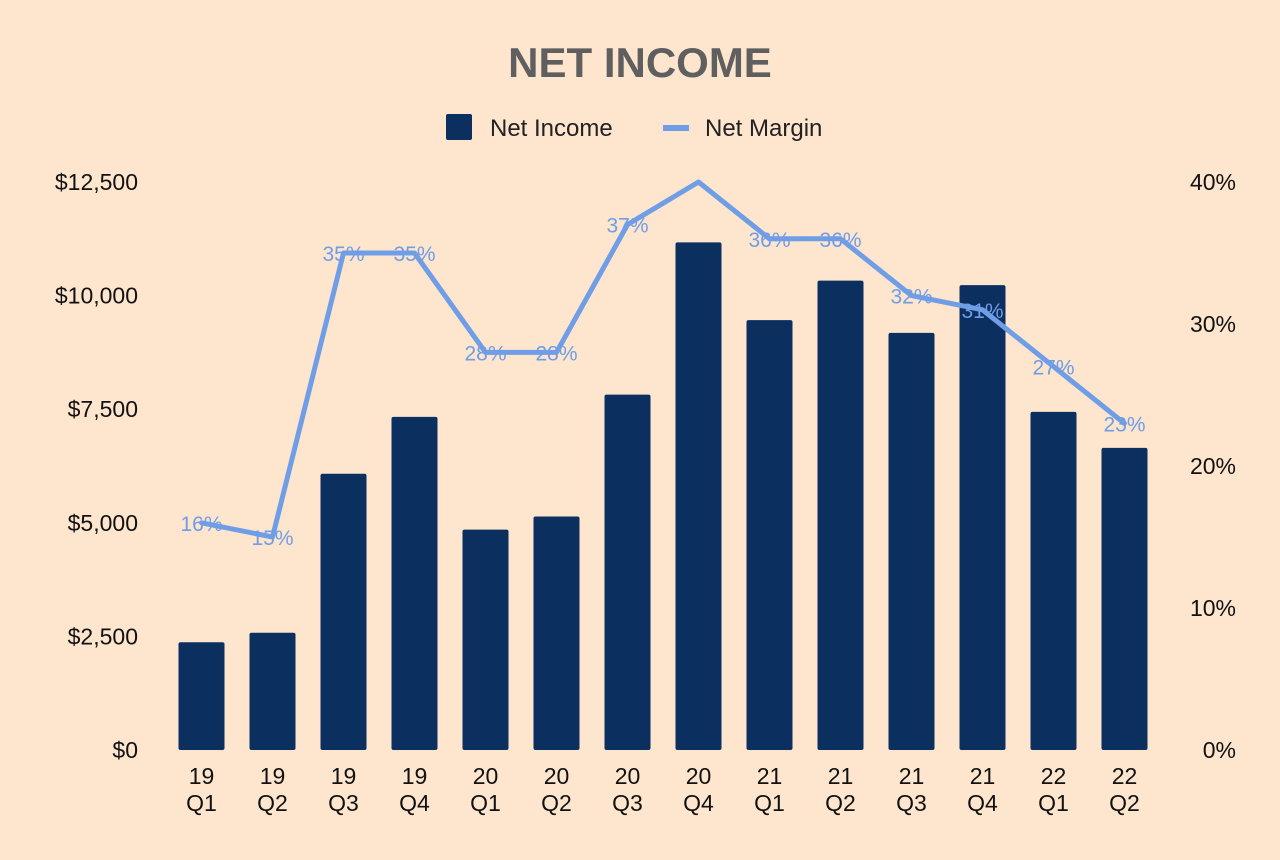 The image size is (1280, 860). I want to click on net-margin-data-label: 16%, so click(201, 524).